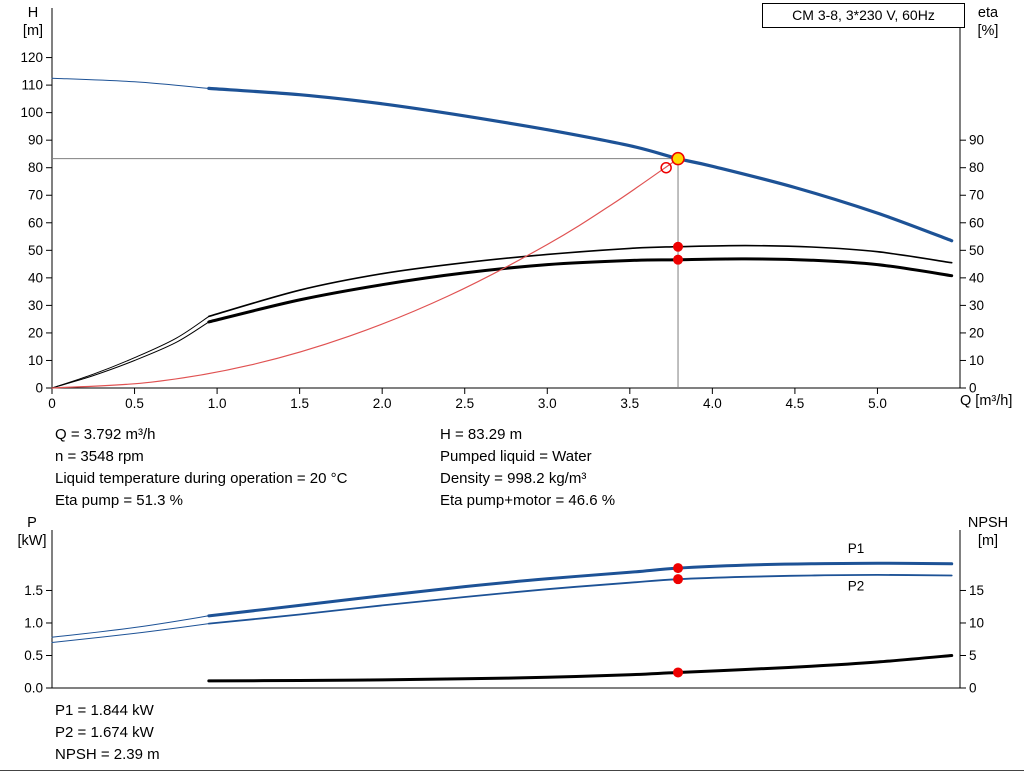 The height and width of the screenshot is (781, 1024). I want to click on y-tick-label: 90, so click(35, 140).